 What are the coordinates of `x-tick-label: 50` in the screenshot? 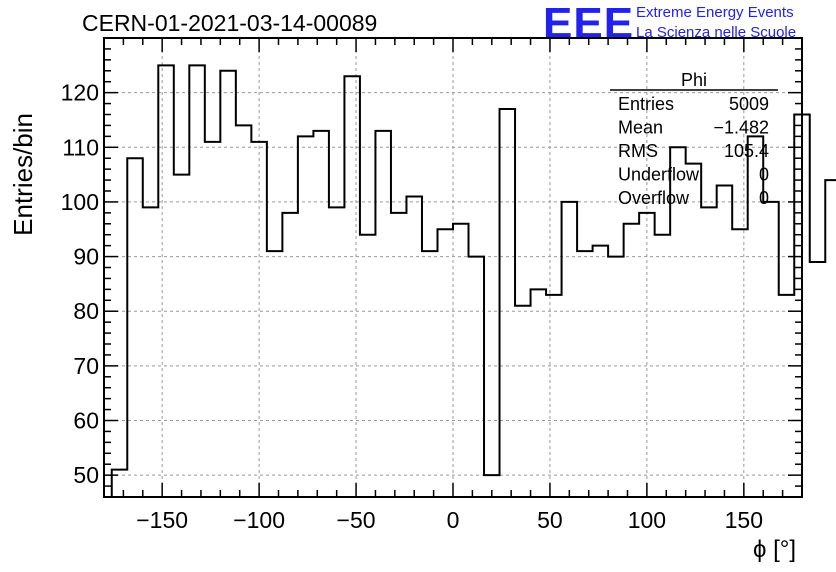 It's located at (550, 520).